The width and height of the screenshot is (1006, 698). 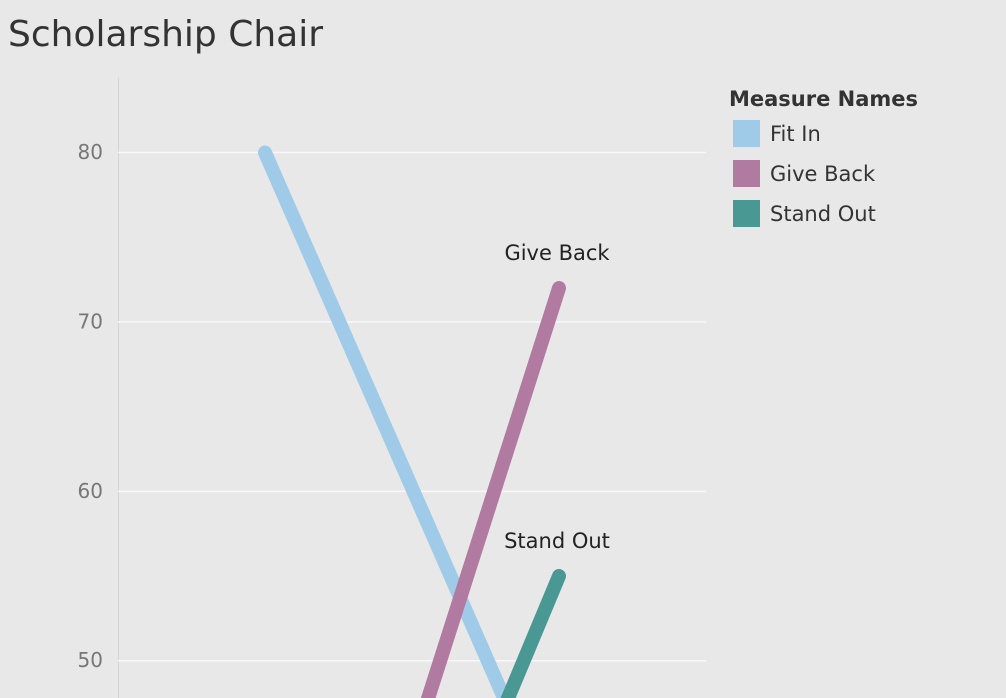 I want to click on legend-title: Measure Names, so click(x=823, y=99).